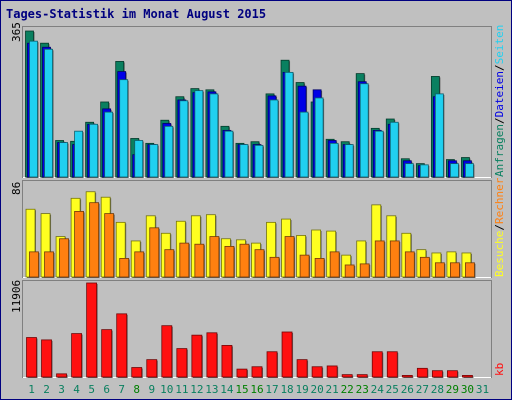 The width and height of the screenshot is (512, 400). Describe the element at coordinates (378, 389) in the screenshot. I see `x-label-day-24: 24` at that location.